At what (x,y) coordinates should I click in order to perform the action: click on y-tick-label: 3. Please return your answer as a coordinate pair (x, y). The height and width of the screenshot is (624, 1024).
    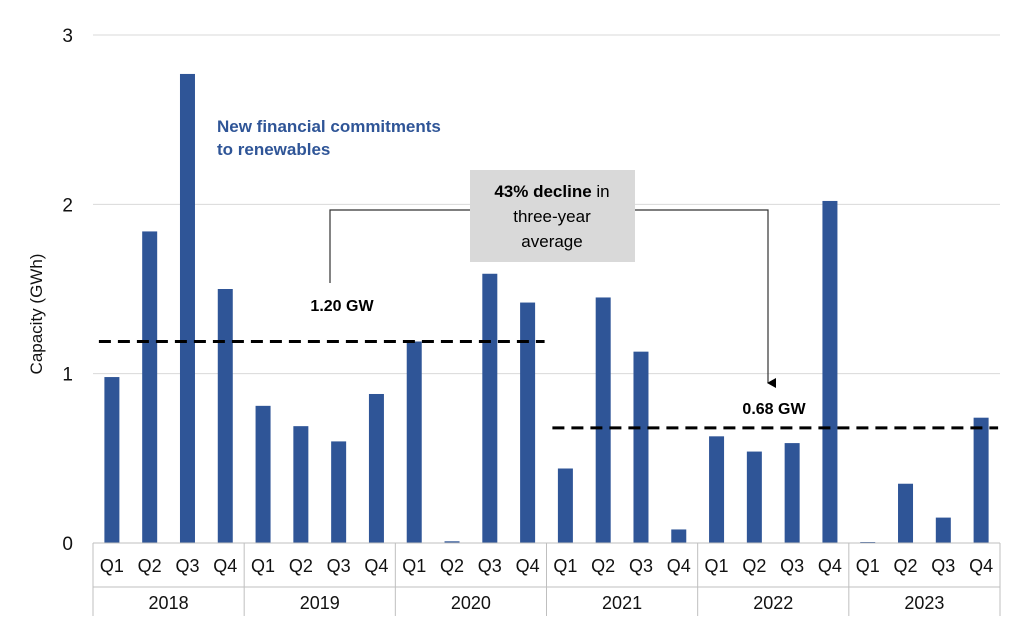
    Looking at the image, I should click on (67, 36).